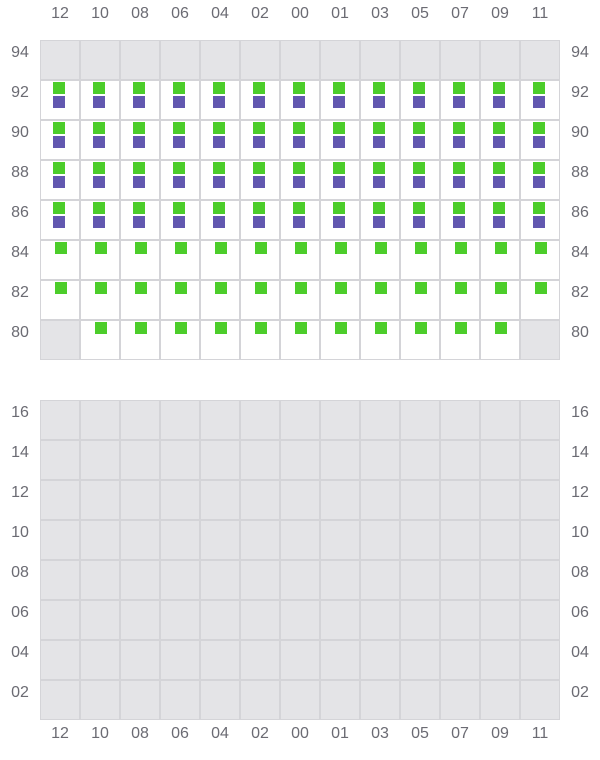 The image size is (600, 760). I want to click on top-column-label: 02, so click(260, 13).